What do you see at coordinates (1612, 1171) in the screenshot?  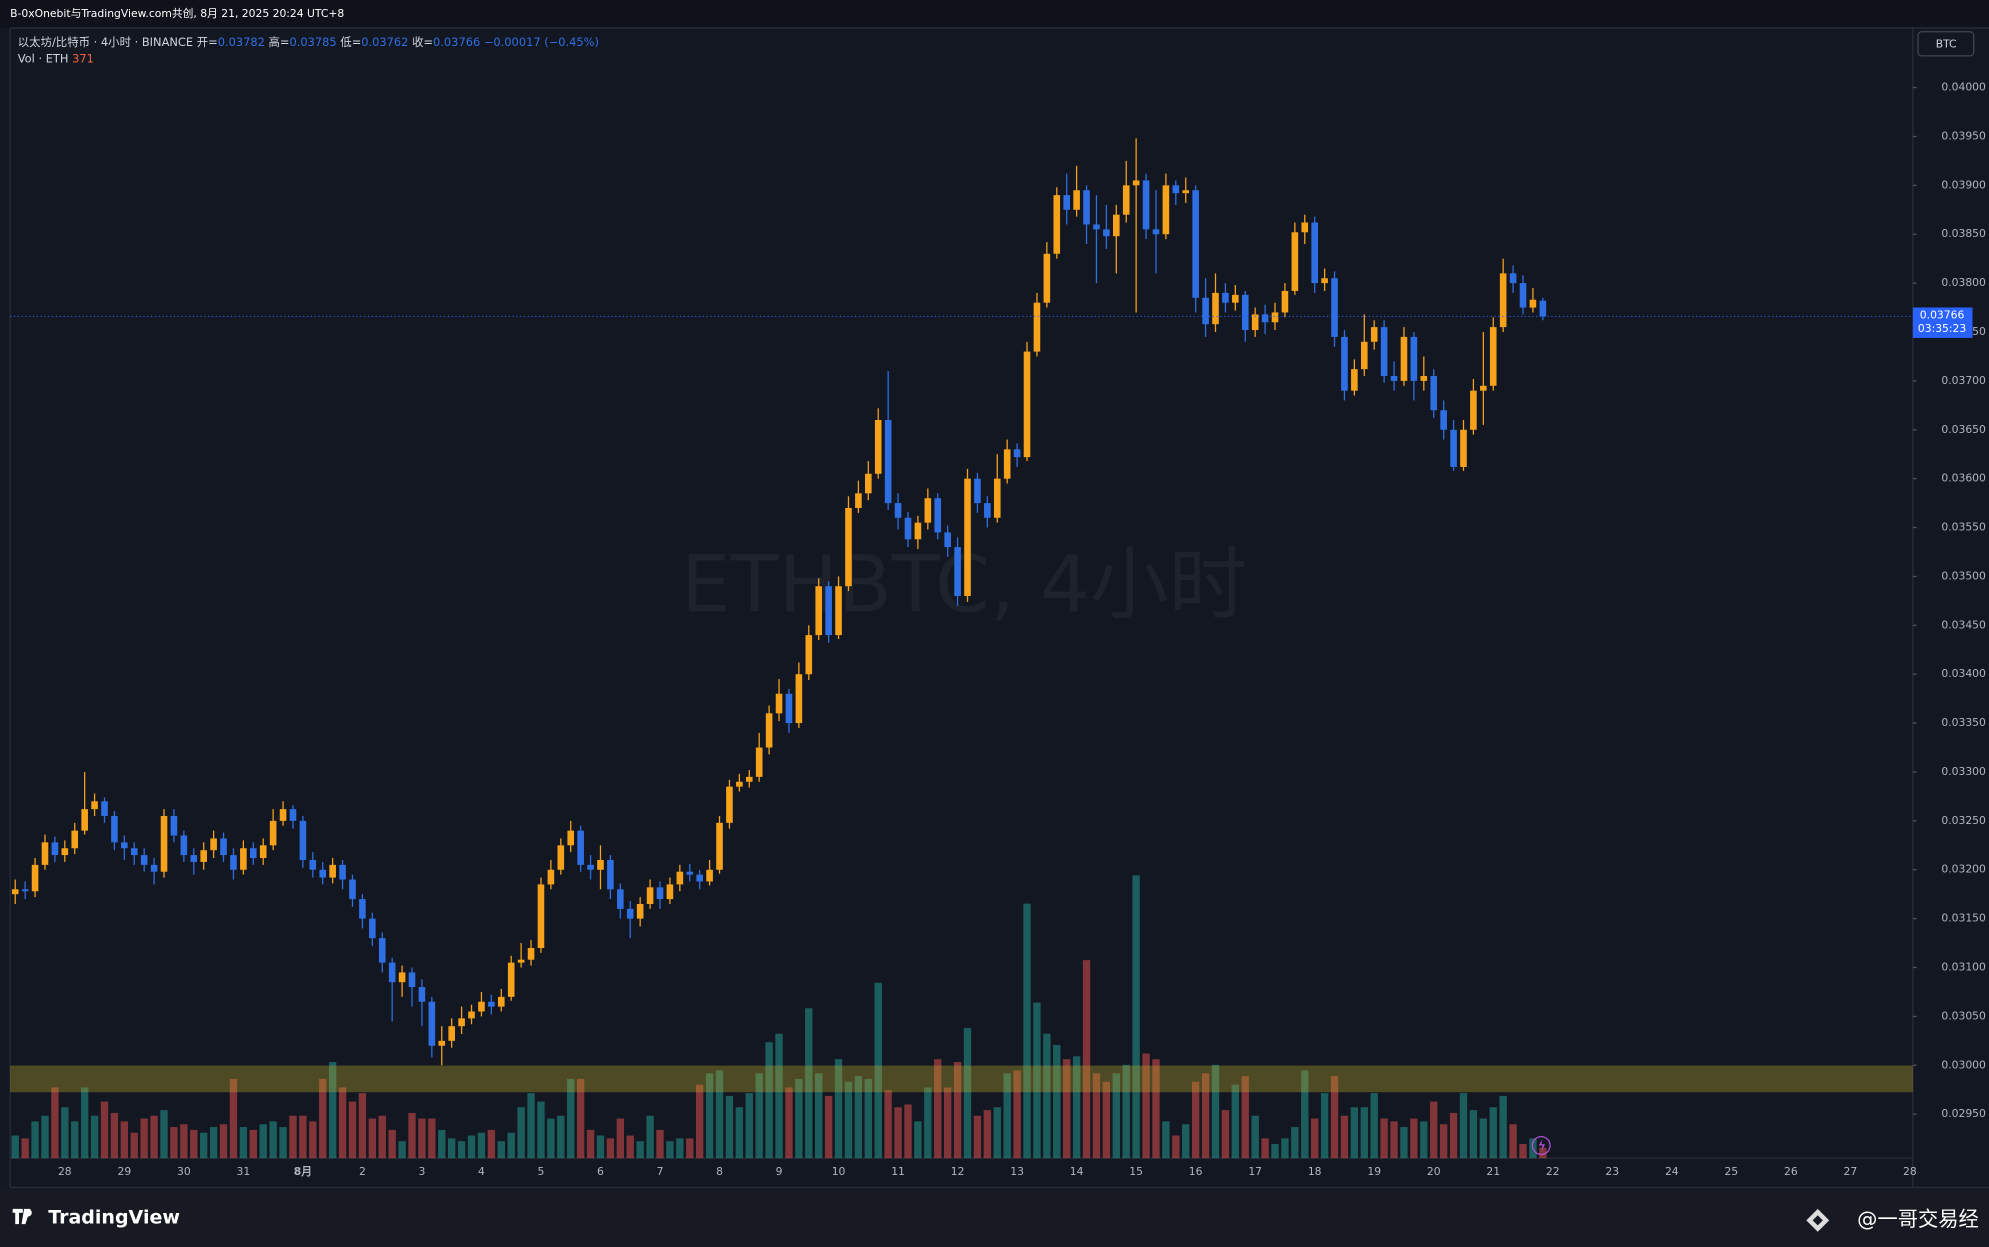 I see `x-tick-label: 23` at bounding box center [1612, 1171].